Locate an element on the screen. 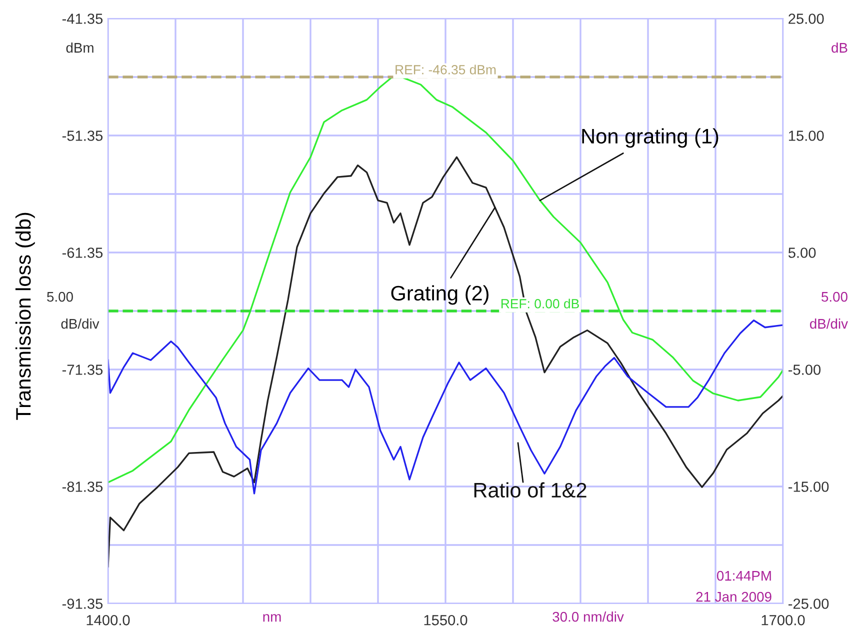 This screenshot has width=859, height=632. annotation: Grating (2) is located at coordinates (439, 295).